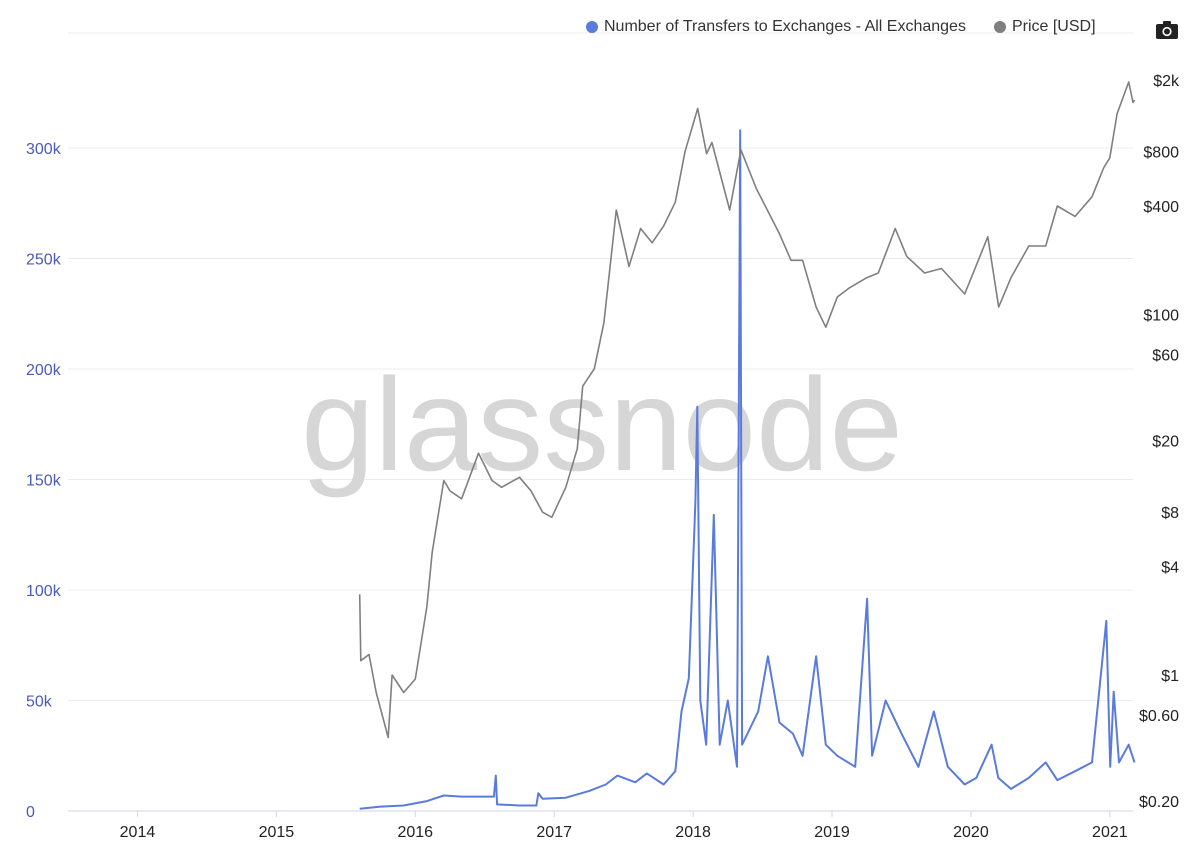  Describe the element at coordinates (1159, 802) in the screenshot. I see `right-tick-label: $0.20` at that location.